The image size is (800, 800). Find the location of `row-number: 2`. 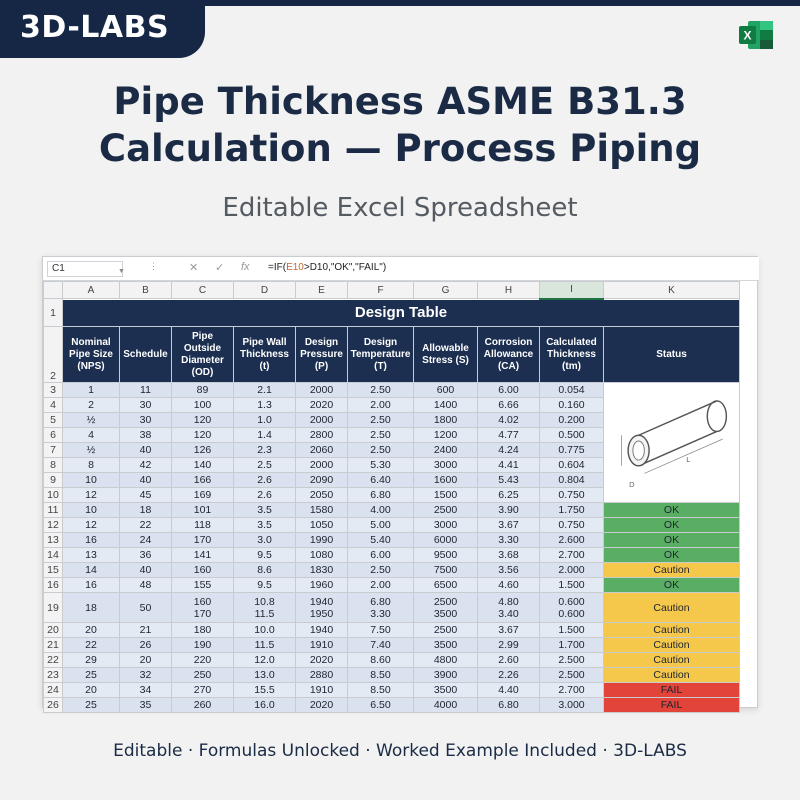

row-number: 2 is located at coordinates (53, 354).